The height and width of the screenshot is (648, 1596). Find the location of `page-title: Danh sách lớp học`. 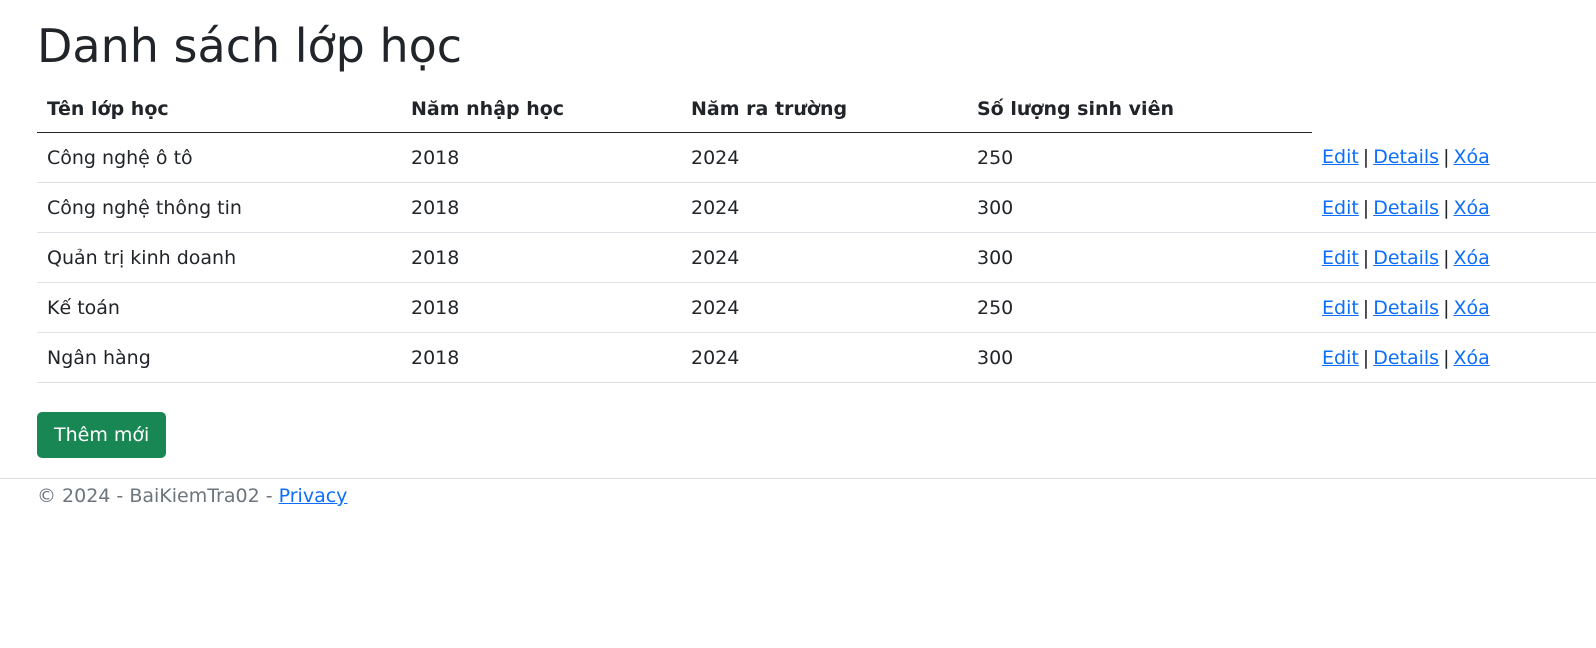

page-title: Danh sách lớp học is located at coordinates (250, 46).